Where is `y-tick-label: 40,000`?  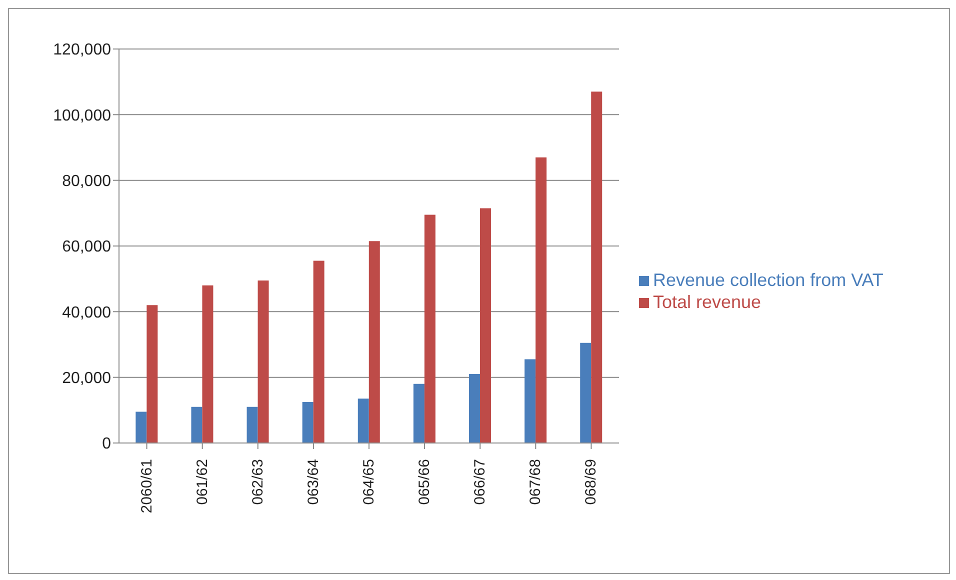
y-tick-label: 40,000 is located at coordinates (87, 313).